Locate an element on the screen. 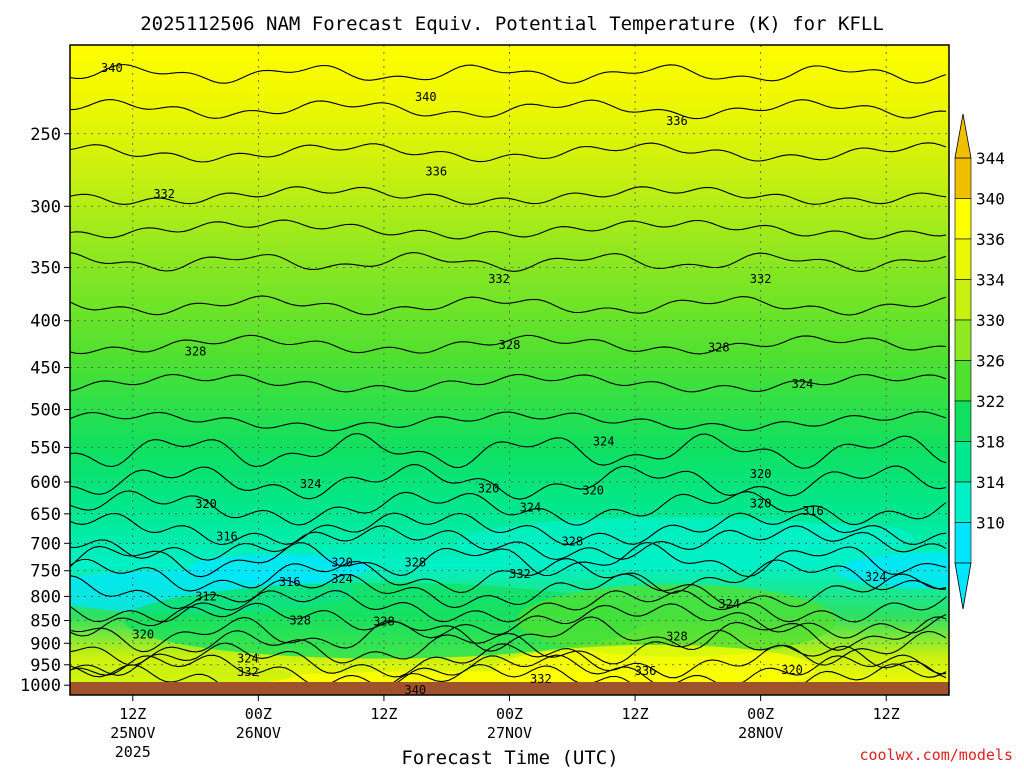 The height and width of the screenshot is (772, 1024). contour-label-text: 312 is located at coordinates (206, 596).